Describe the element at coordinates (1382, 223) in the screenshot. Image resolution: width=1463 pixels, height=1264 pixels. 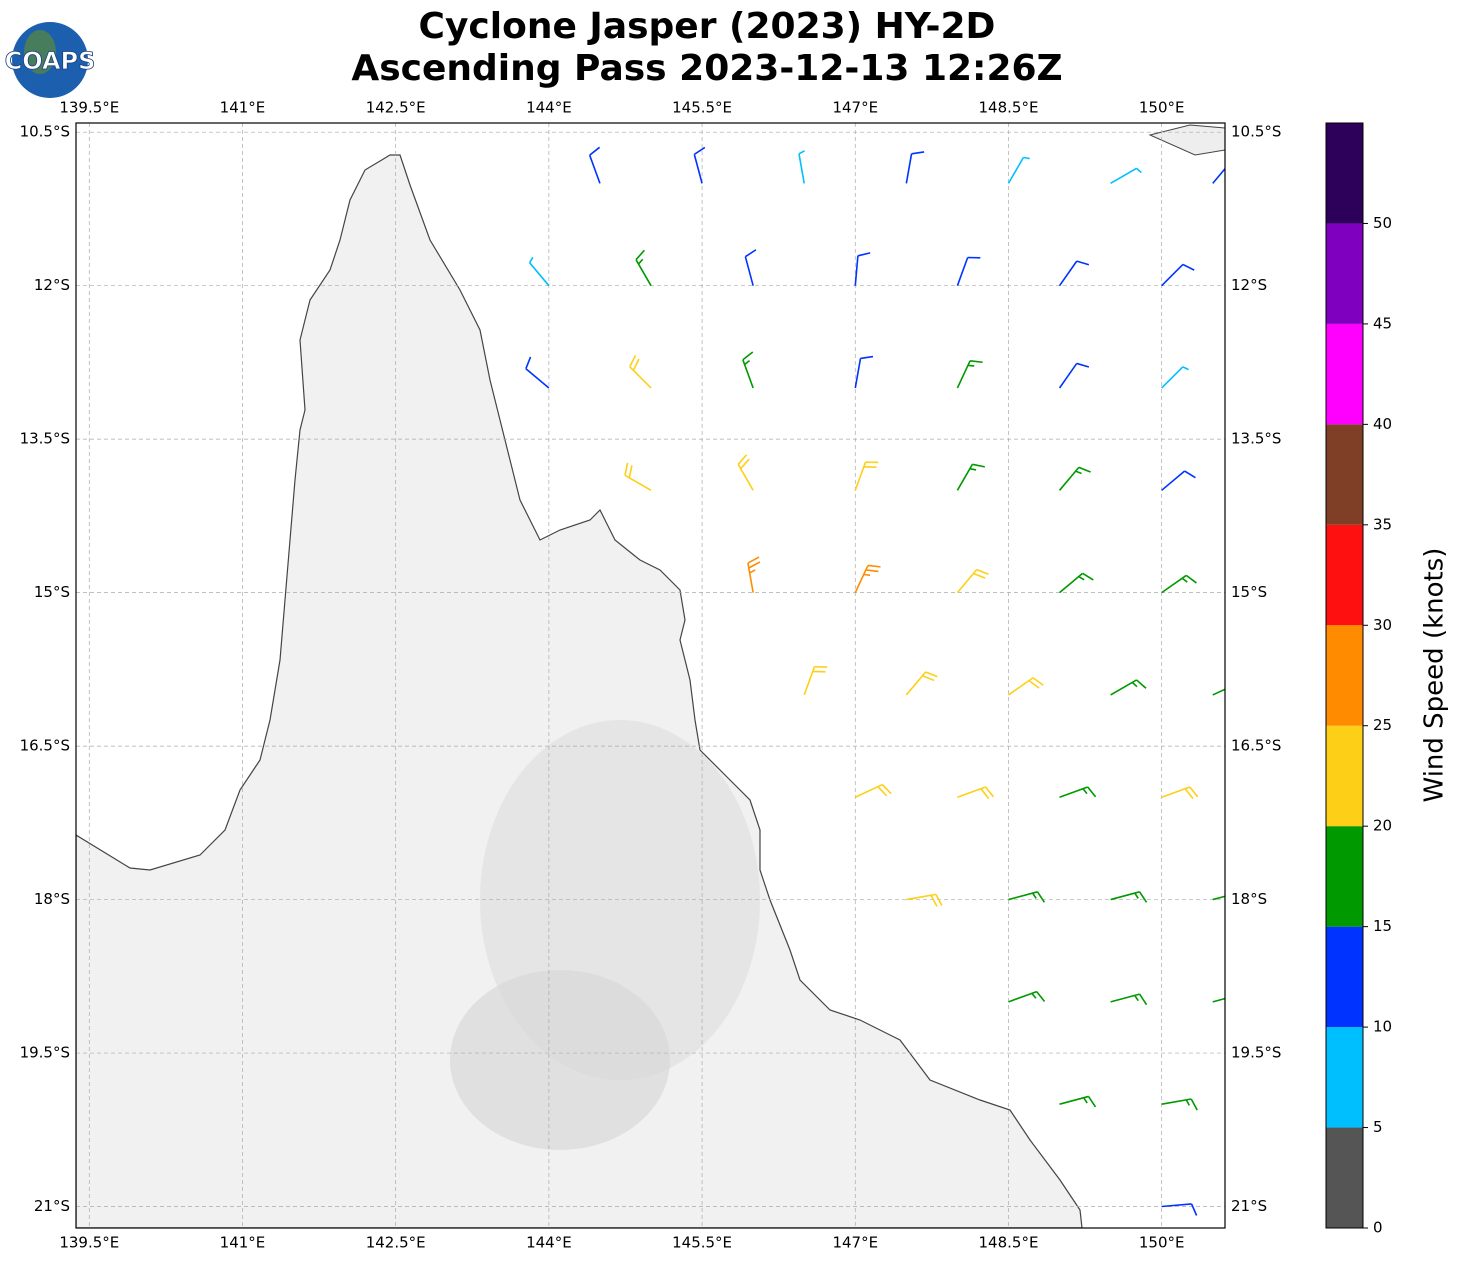
I see `colorbar-tick-label: 50` at that location.